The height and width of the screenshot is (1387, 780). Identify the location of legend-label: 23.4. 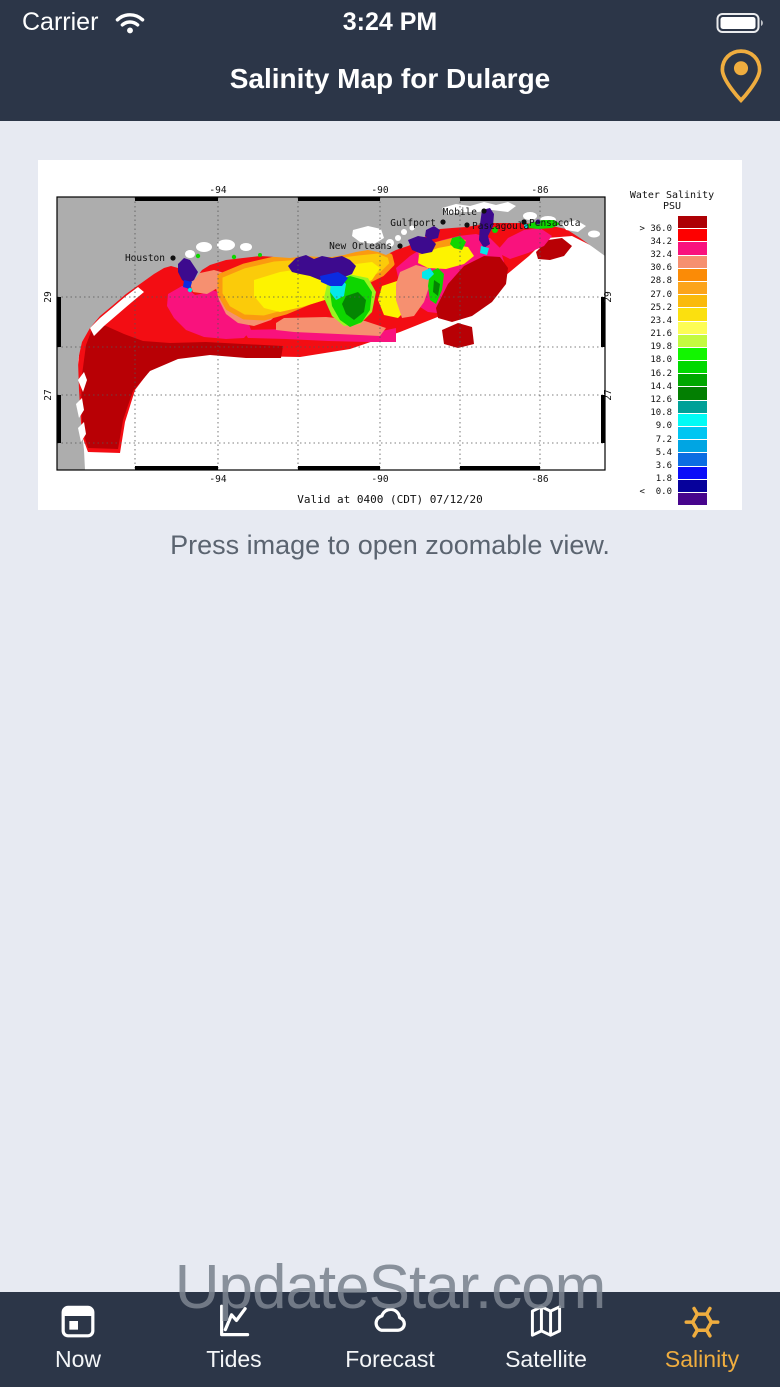
(661, 320).